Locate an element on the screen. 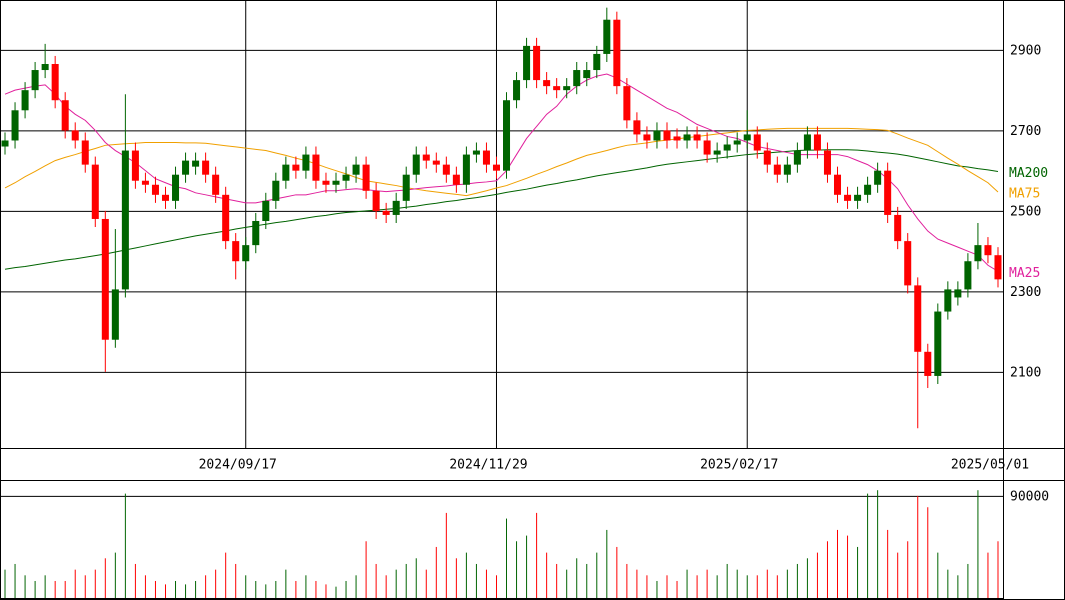 This screenshot has width=1065, height=600. legend-label: MA200 is located at coordinates (1028, 173).